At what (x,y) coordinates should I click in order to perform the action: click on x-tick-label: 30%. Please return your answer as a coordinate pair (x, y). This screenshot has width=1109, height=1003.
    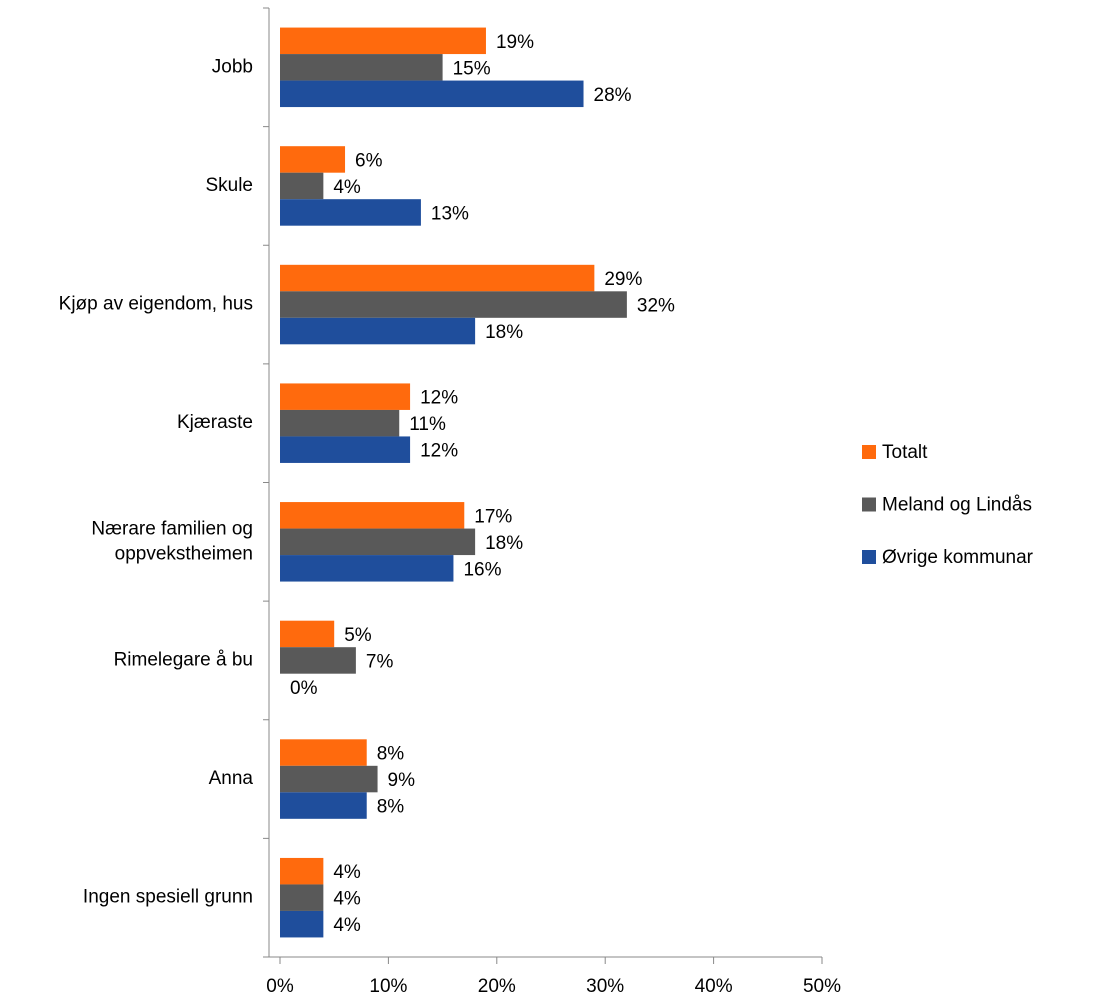
    Looking at the image, I should click on (605, 986).